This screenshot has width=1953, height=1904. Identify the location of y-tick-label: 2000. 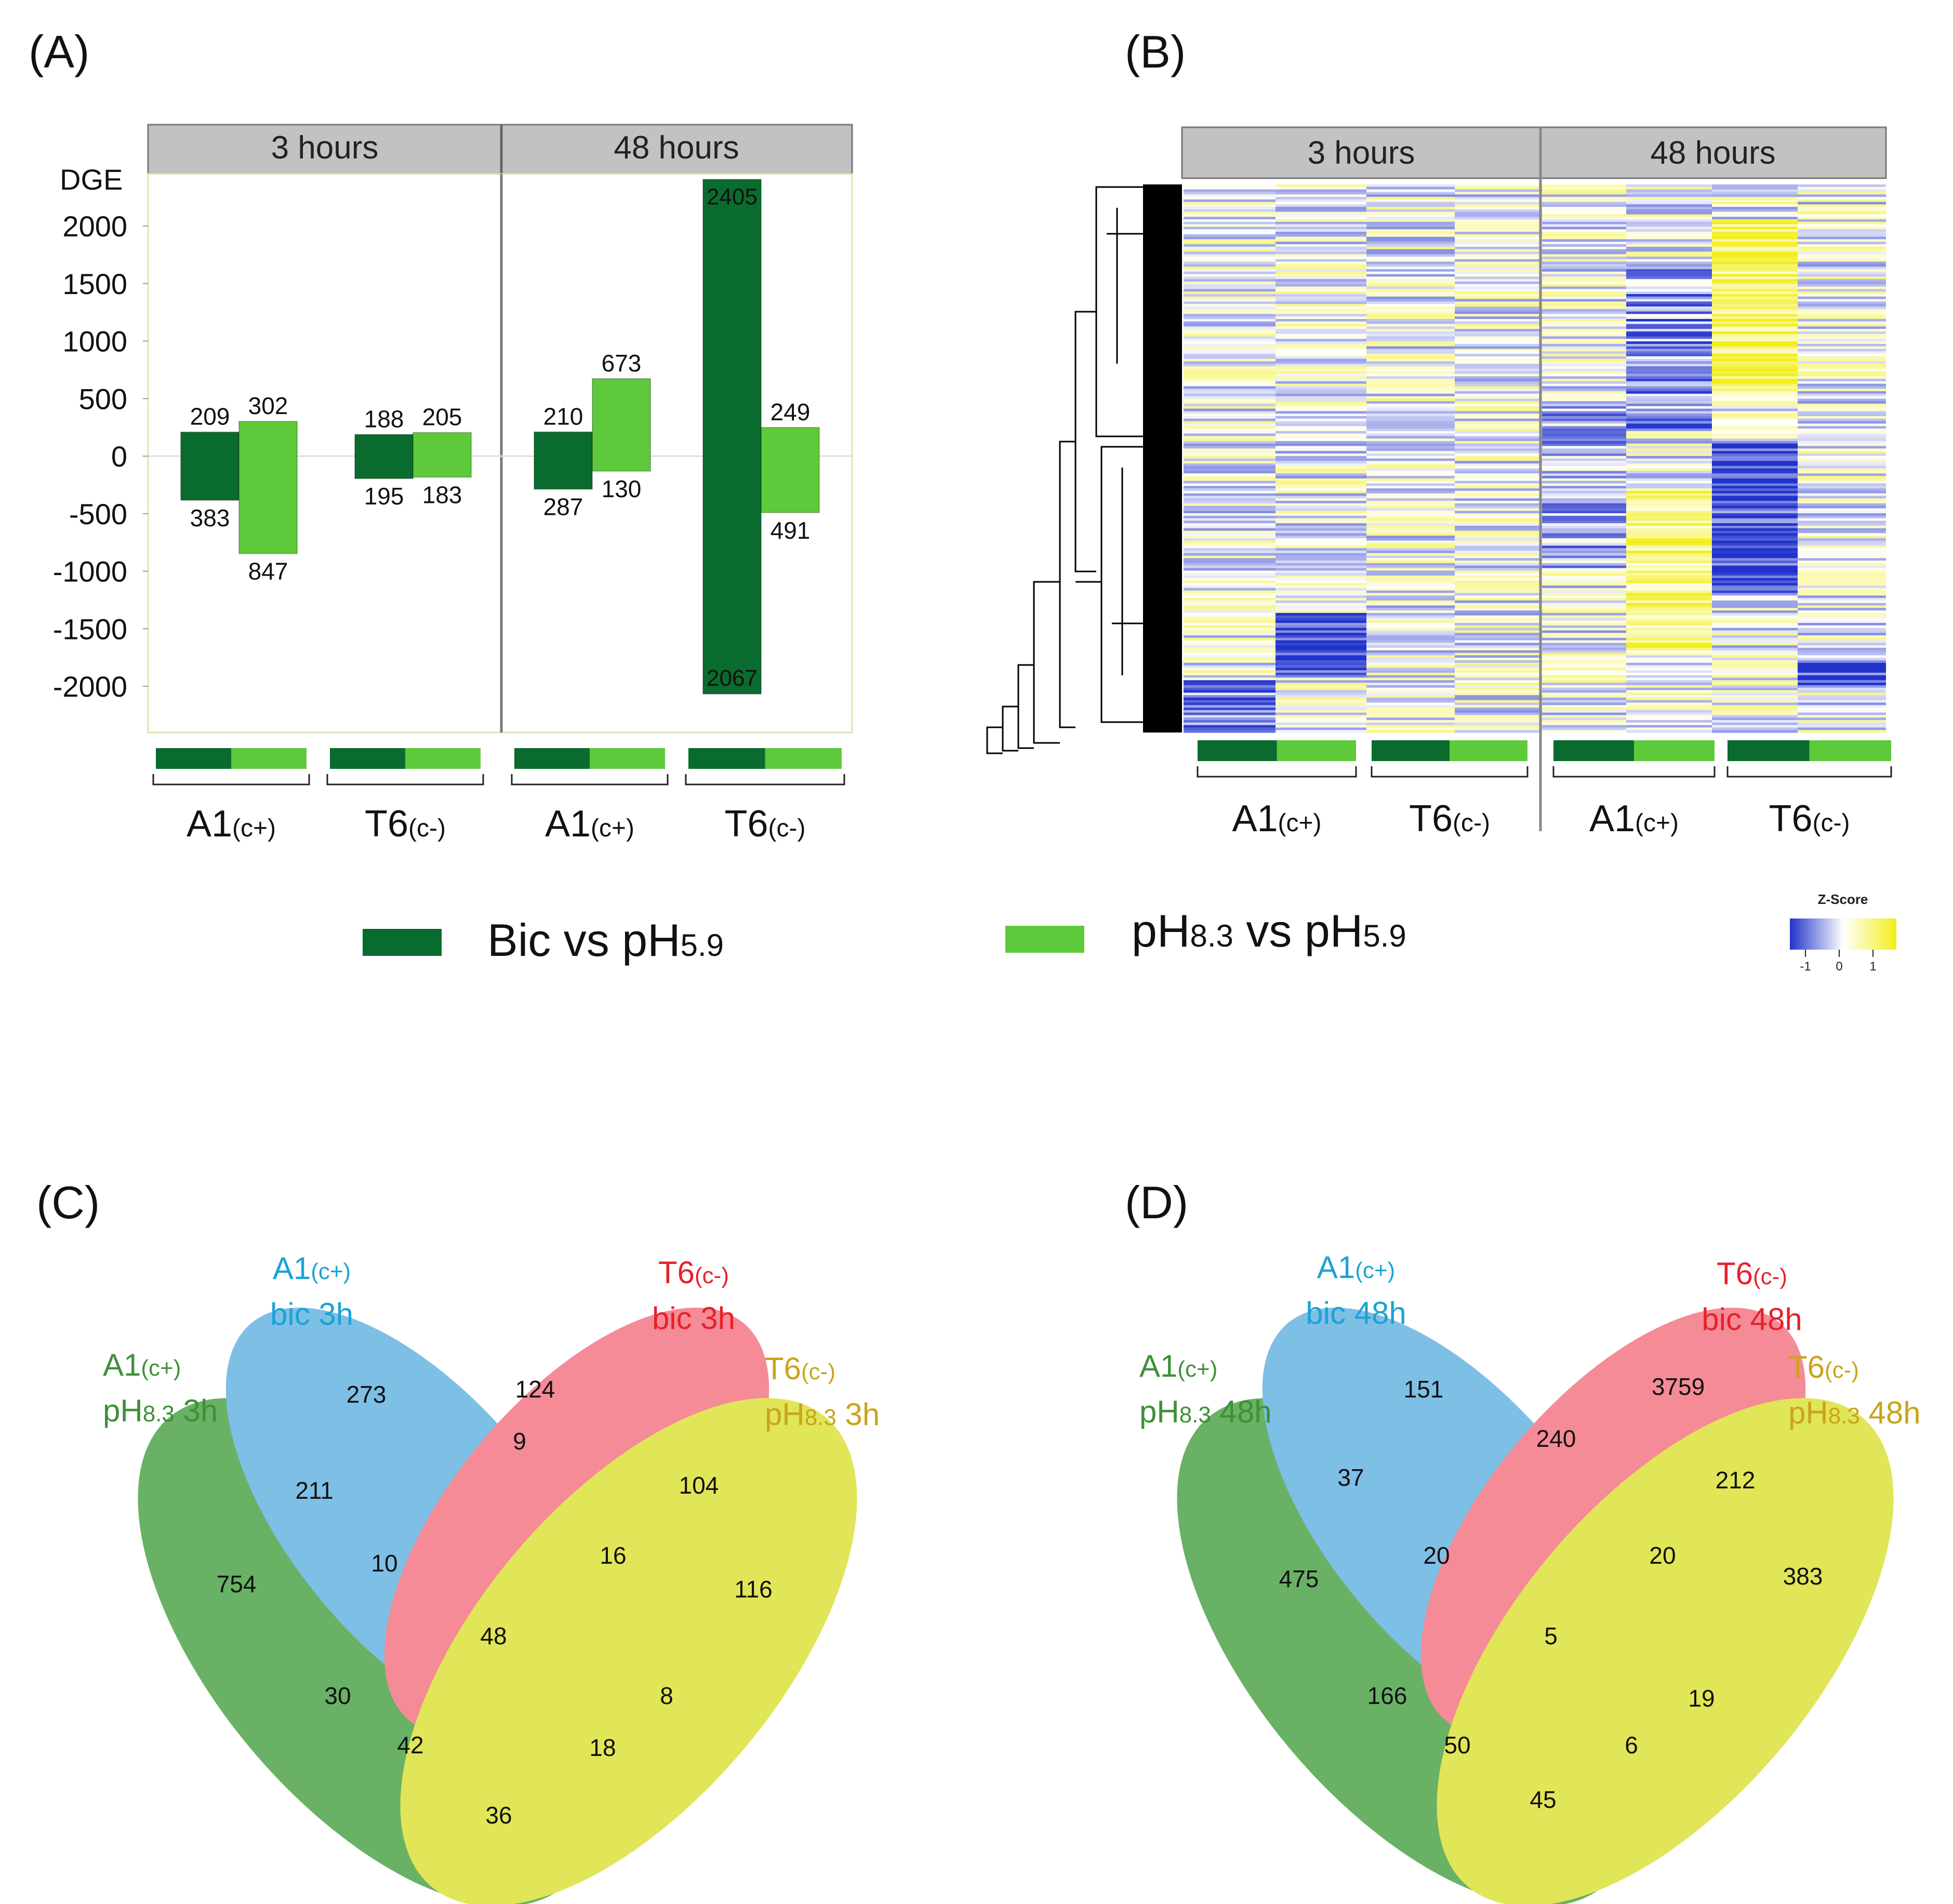
(94, 227).